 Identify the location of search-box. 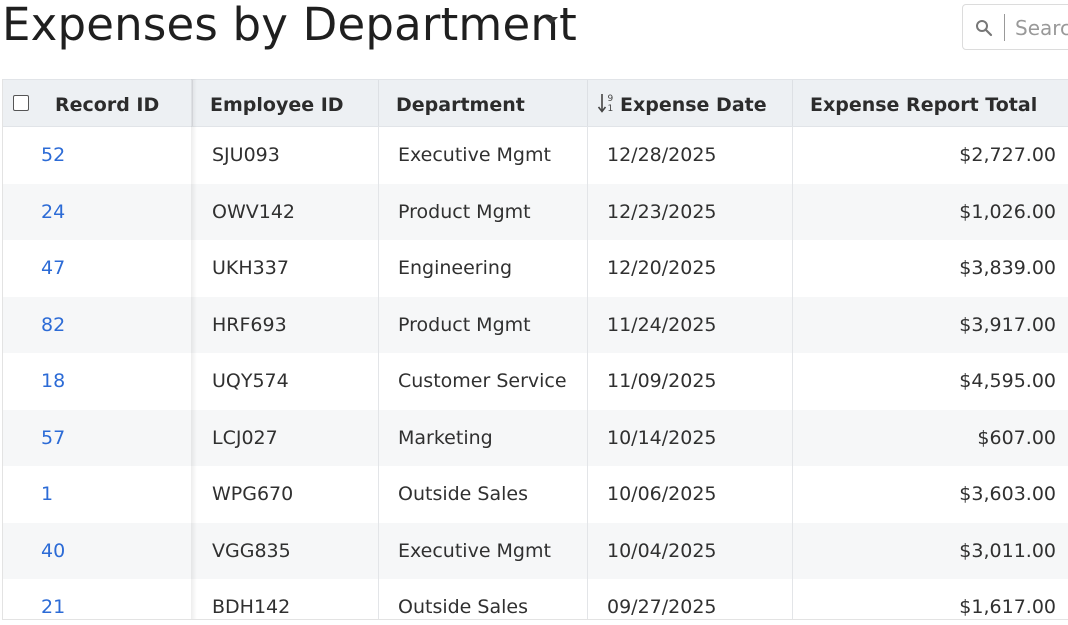
(1015, 27).